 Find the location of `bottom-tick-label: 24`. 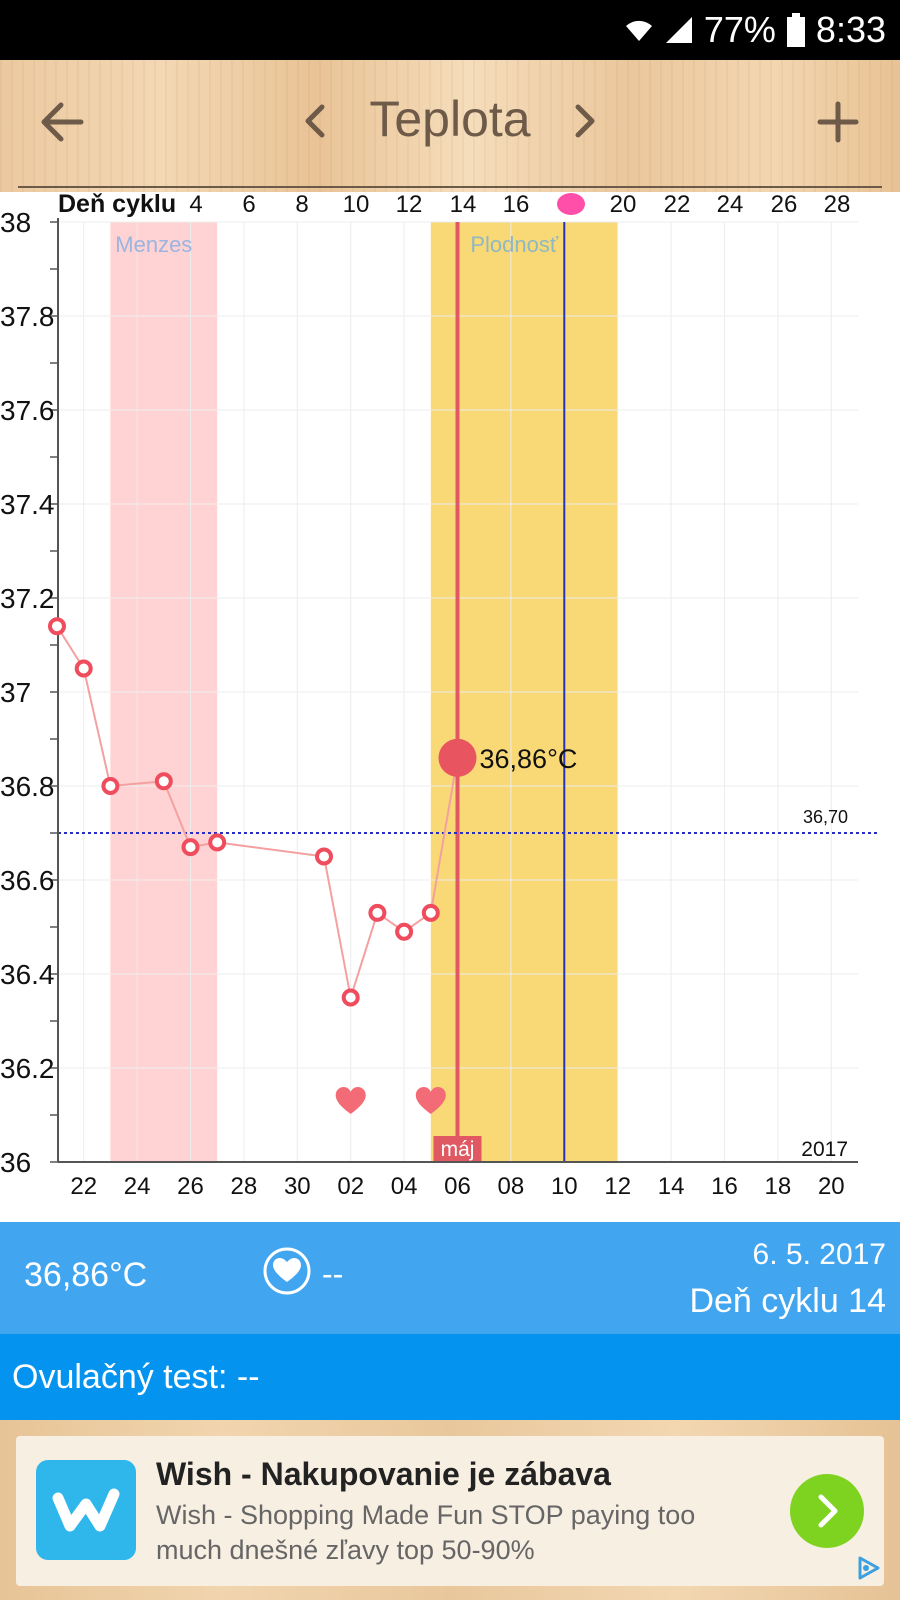

bottom-tick-label: 24 is located at coordinates (137, 1186).